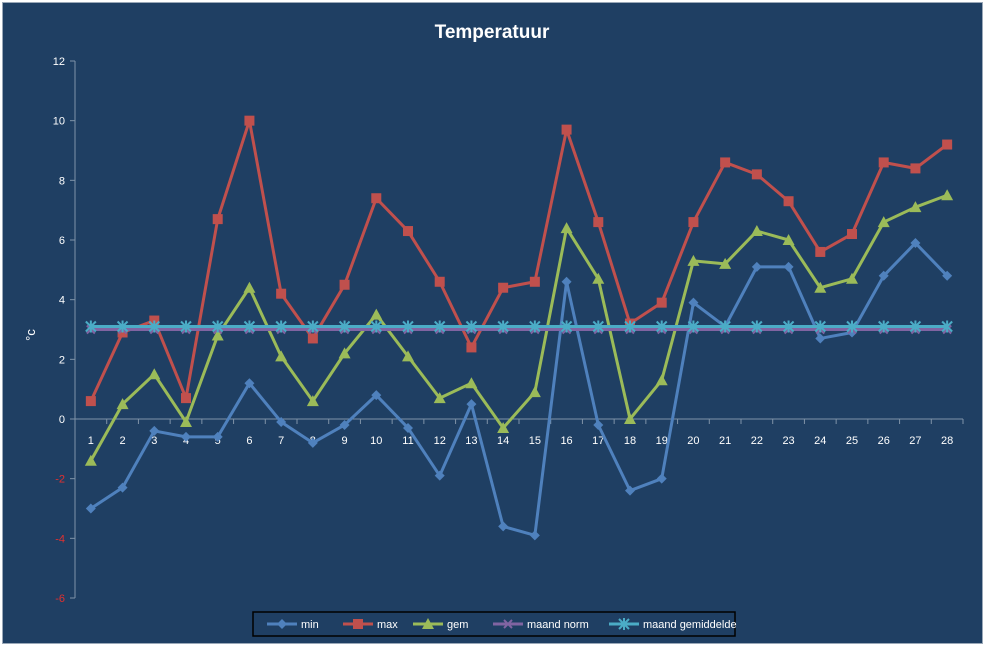 Image resolution: width=987 pixels, height=650 pixels. Describe the element at coordinates (693, 441) in the screenshot. I see `x-tick-label: 20` at that location.